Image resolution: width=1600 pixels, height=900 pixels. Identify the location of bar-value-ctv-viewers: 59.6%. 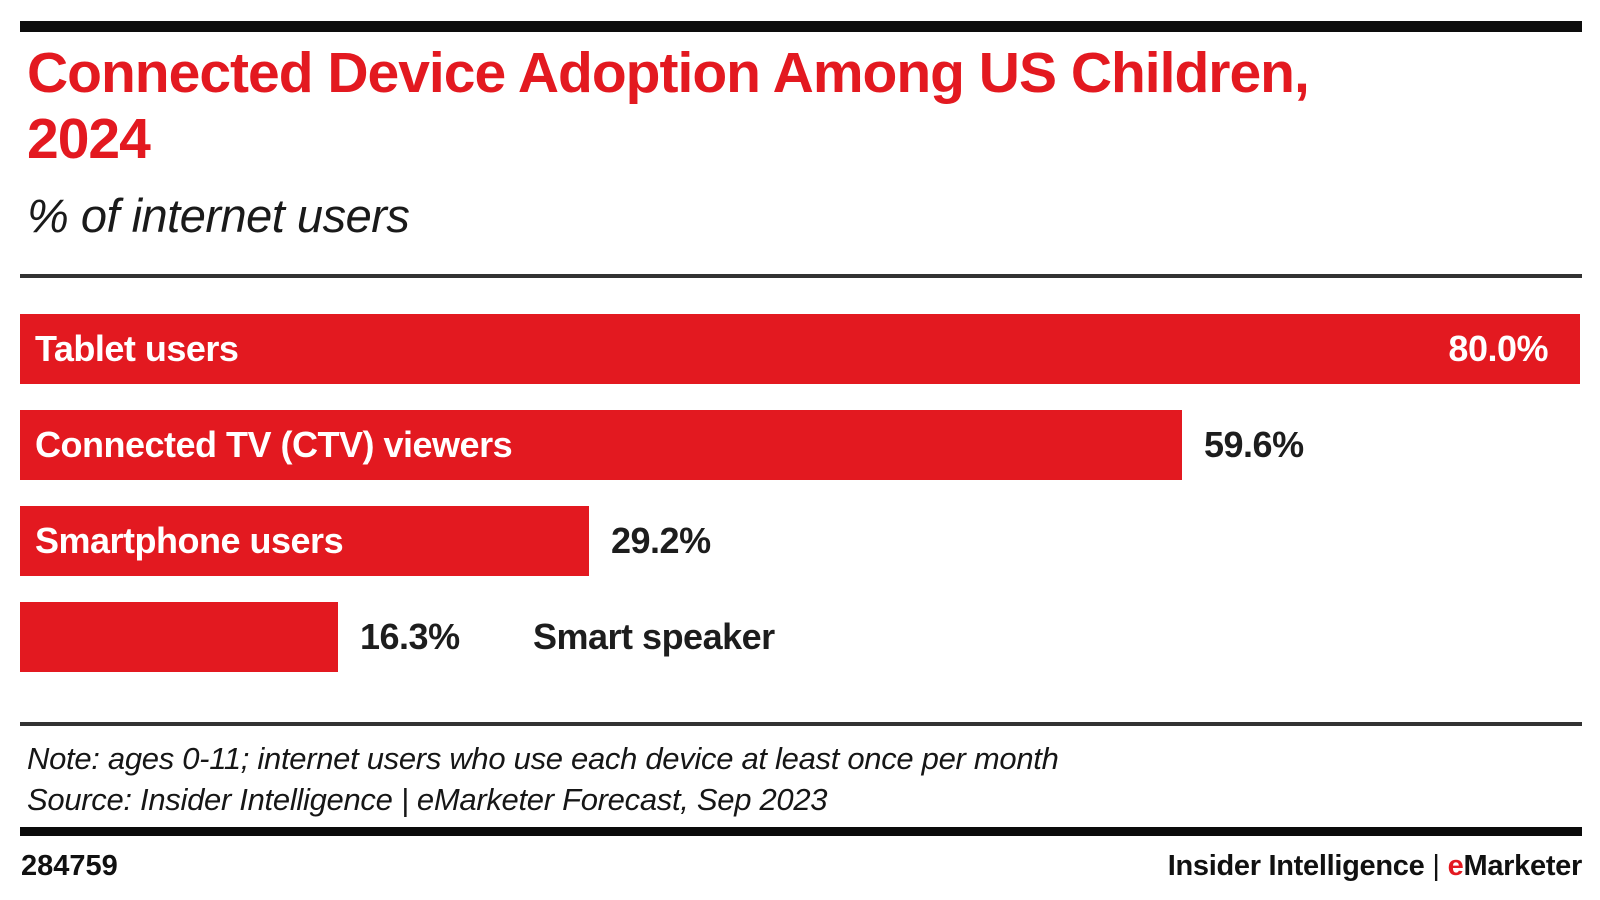
(1254, 444).